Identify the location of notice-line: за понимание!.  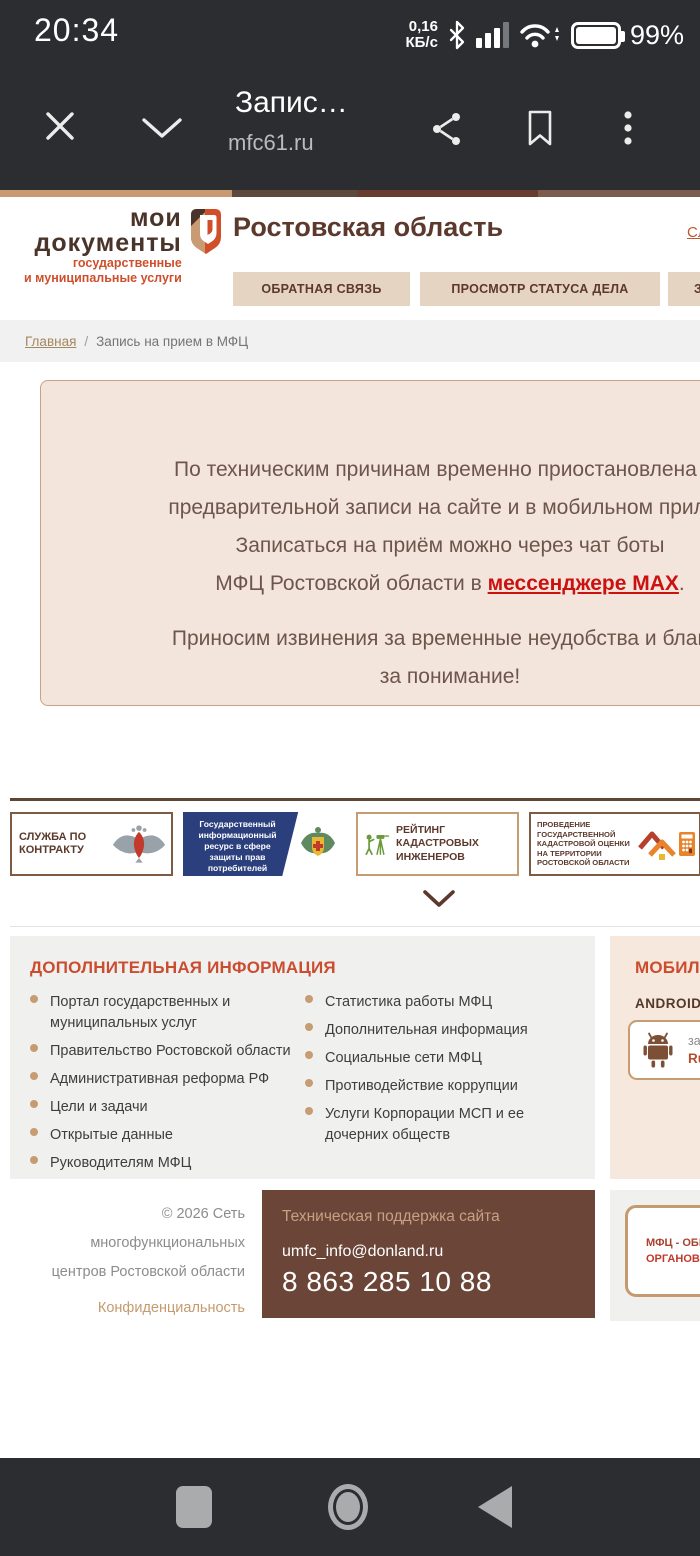
(450, 676).